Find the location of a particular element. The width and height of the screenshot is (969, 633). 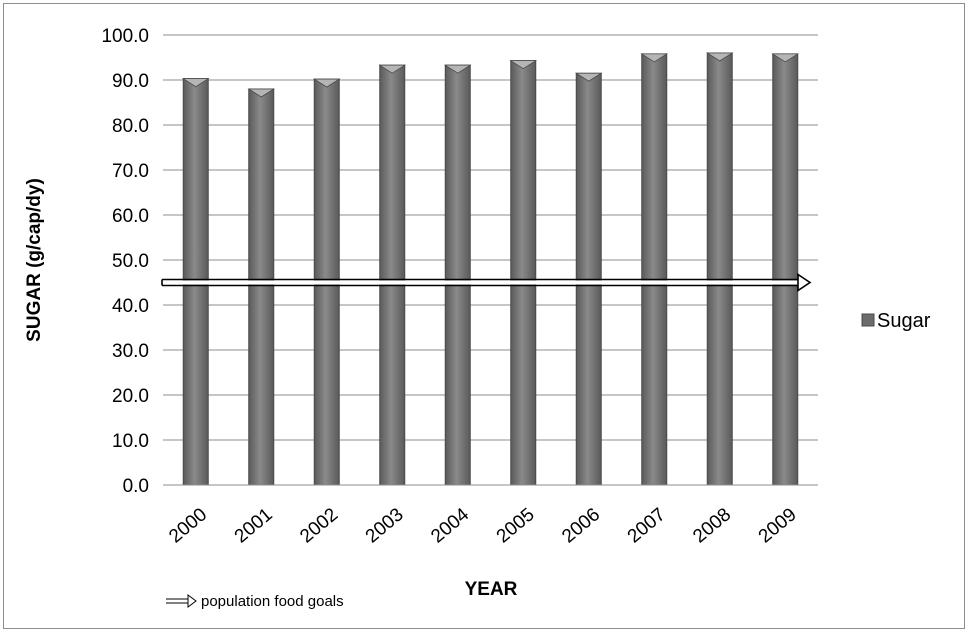

x-tick-label: 2000 is located at coordinates (188, 525).